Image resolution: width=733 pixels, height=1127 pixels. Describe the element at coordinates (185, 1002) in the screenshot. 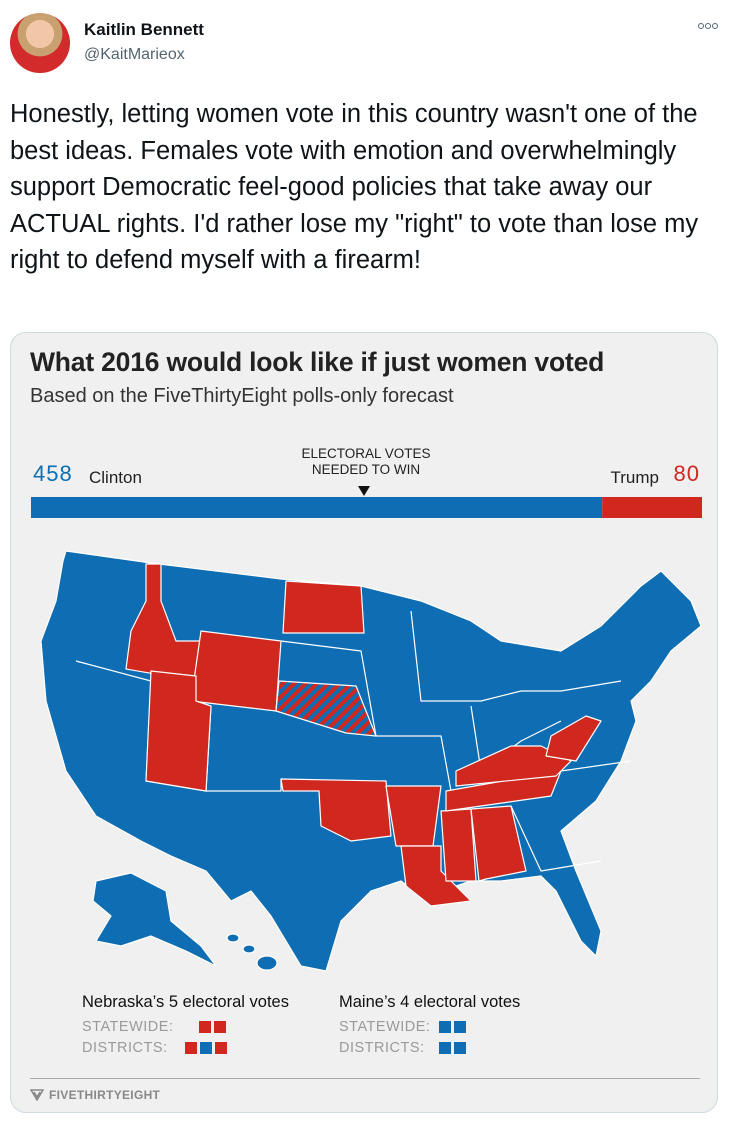

I see `nebraska-legend-title: Nebraska’s 5 electoral votes` at that location.